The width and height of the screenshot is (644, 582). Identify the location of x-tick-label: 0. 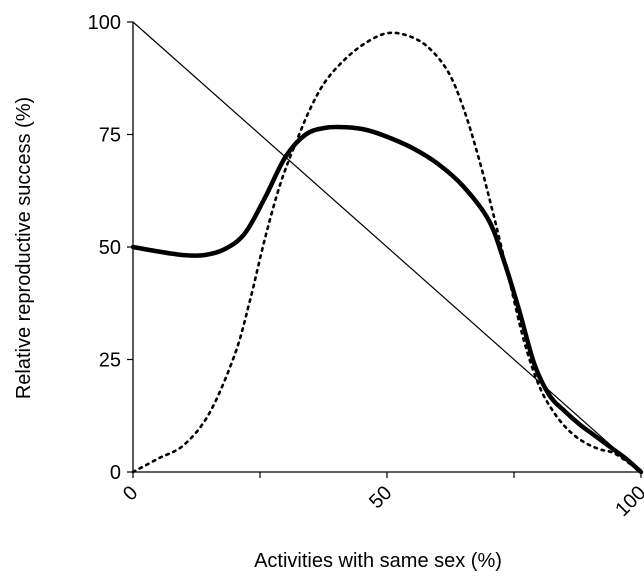
(130, 493).